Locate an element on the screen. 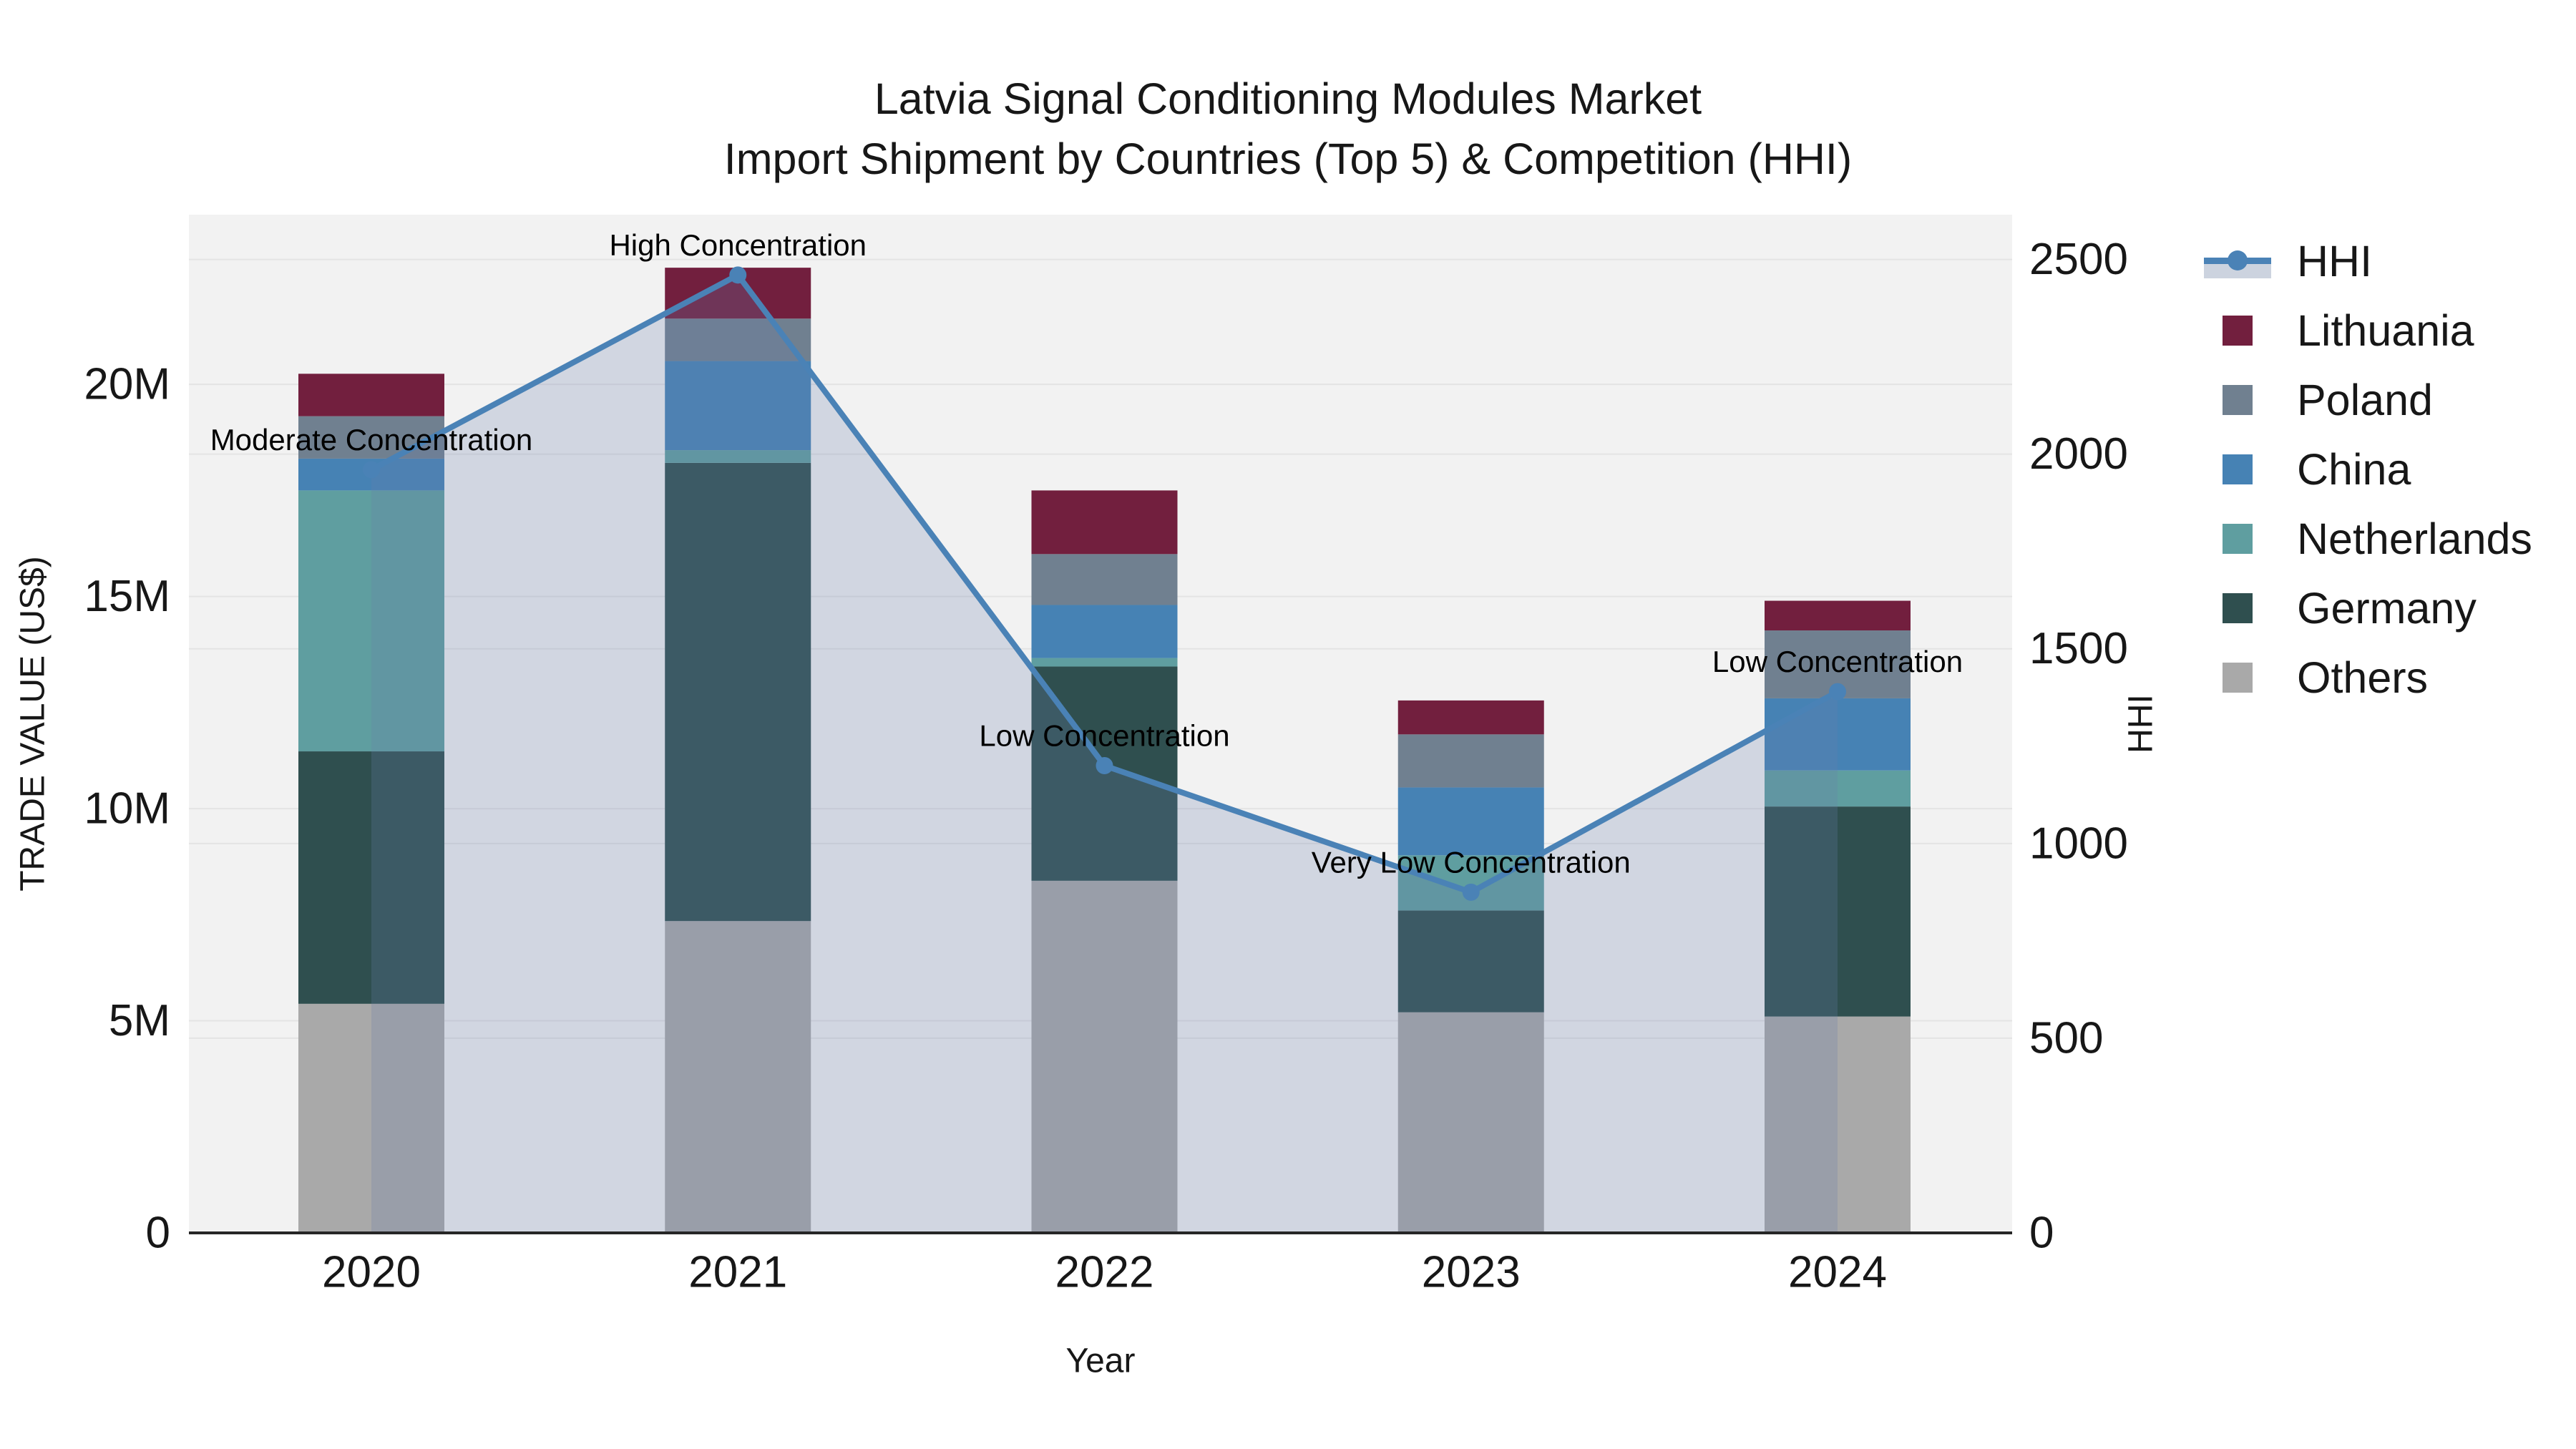 Image resolution: width=2576 pixels, height=1449 pixels. bar-segment-others-2024 is located at coordinates (1838, 1124).